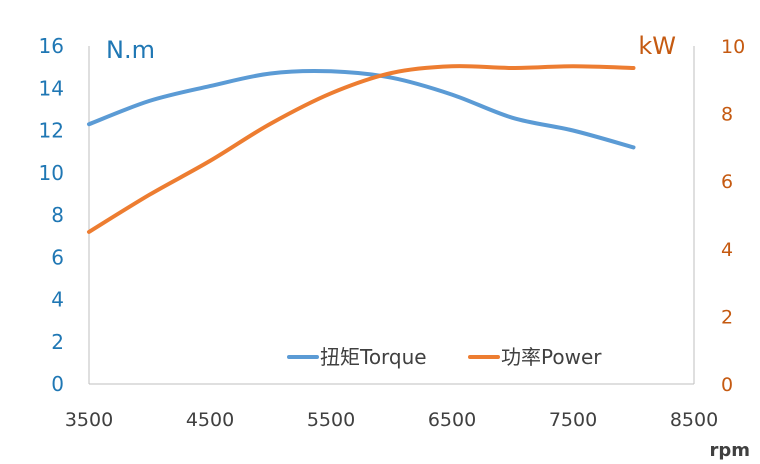 The image size is (760, 464). I want to click on x-tick-label: 7500, so click(573, 420).